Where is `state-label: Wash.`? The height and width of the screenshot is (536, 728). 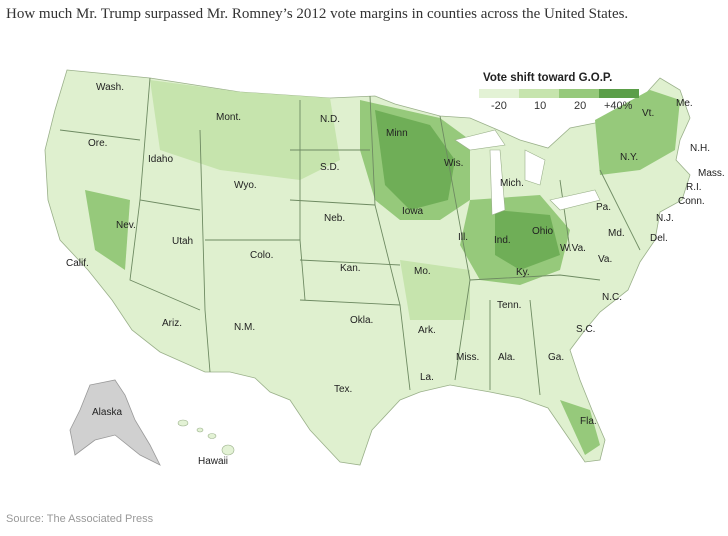
state-label: Wash. is located at coordinates (110, 87).